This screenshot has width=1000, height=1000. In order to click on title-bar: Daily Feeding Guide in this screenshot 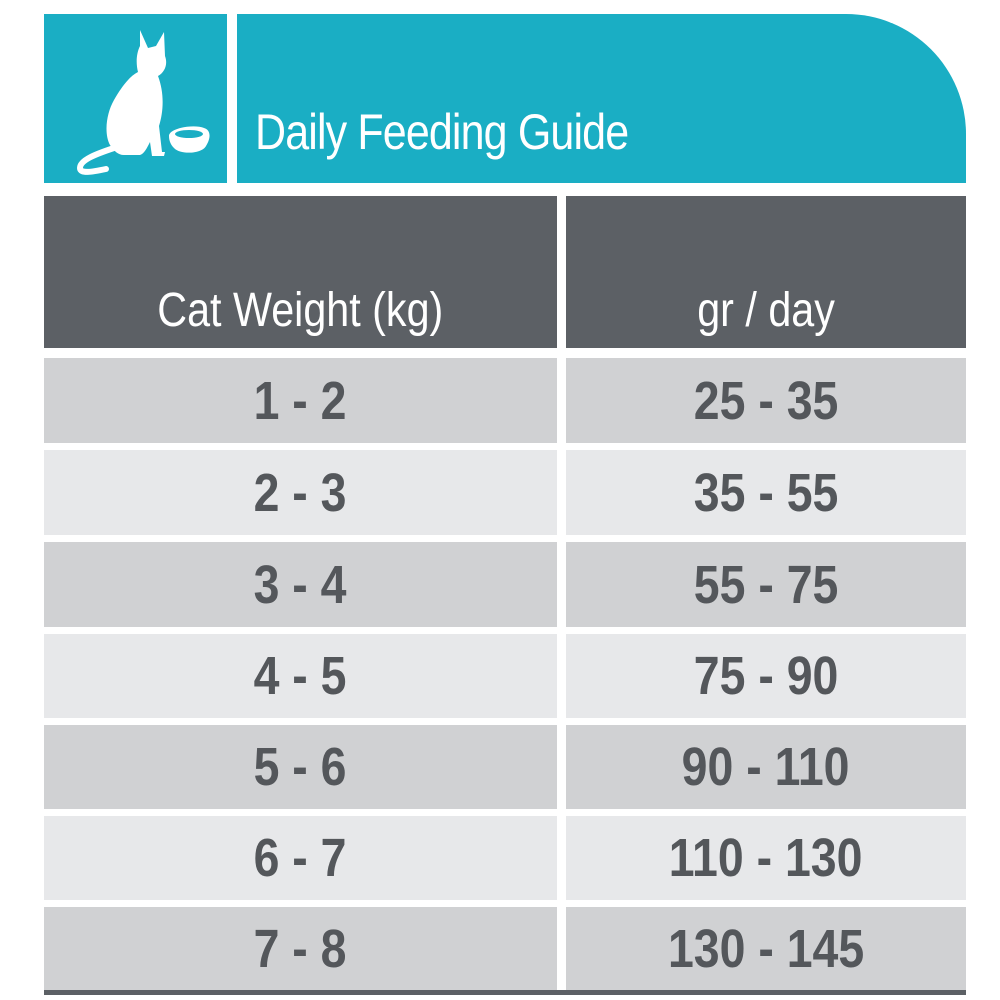, I will do `click(601, 98)`.